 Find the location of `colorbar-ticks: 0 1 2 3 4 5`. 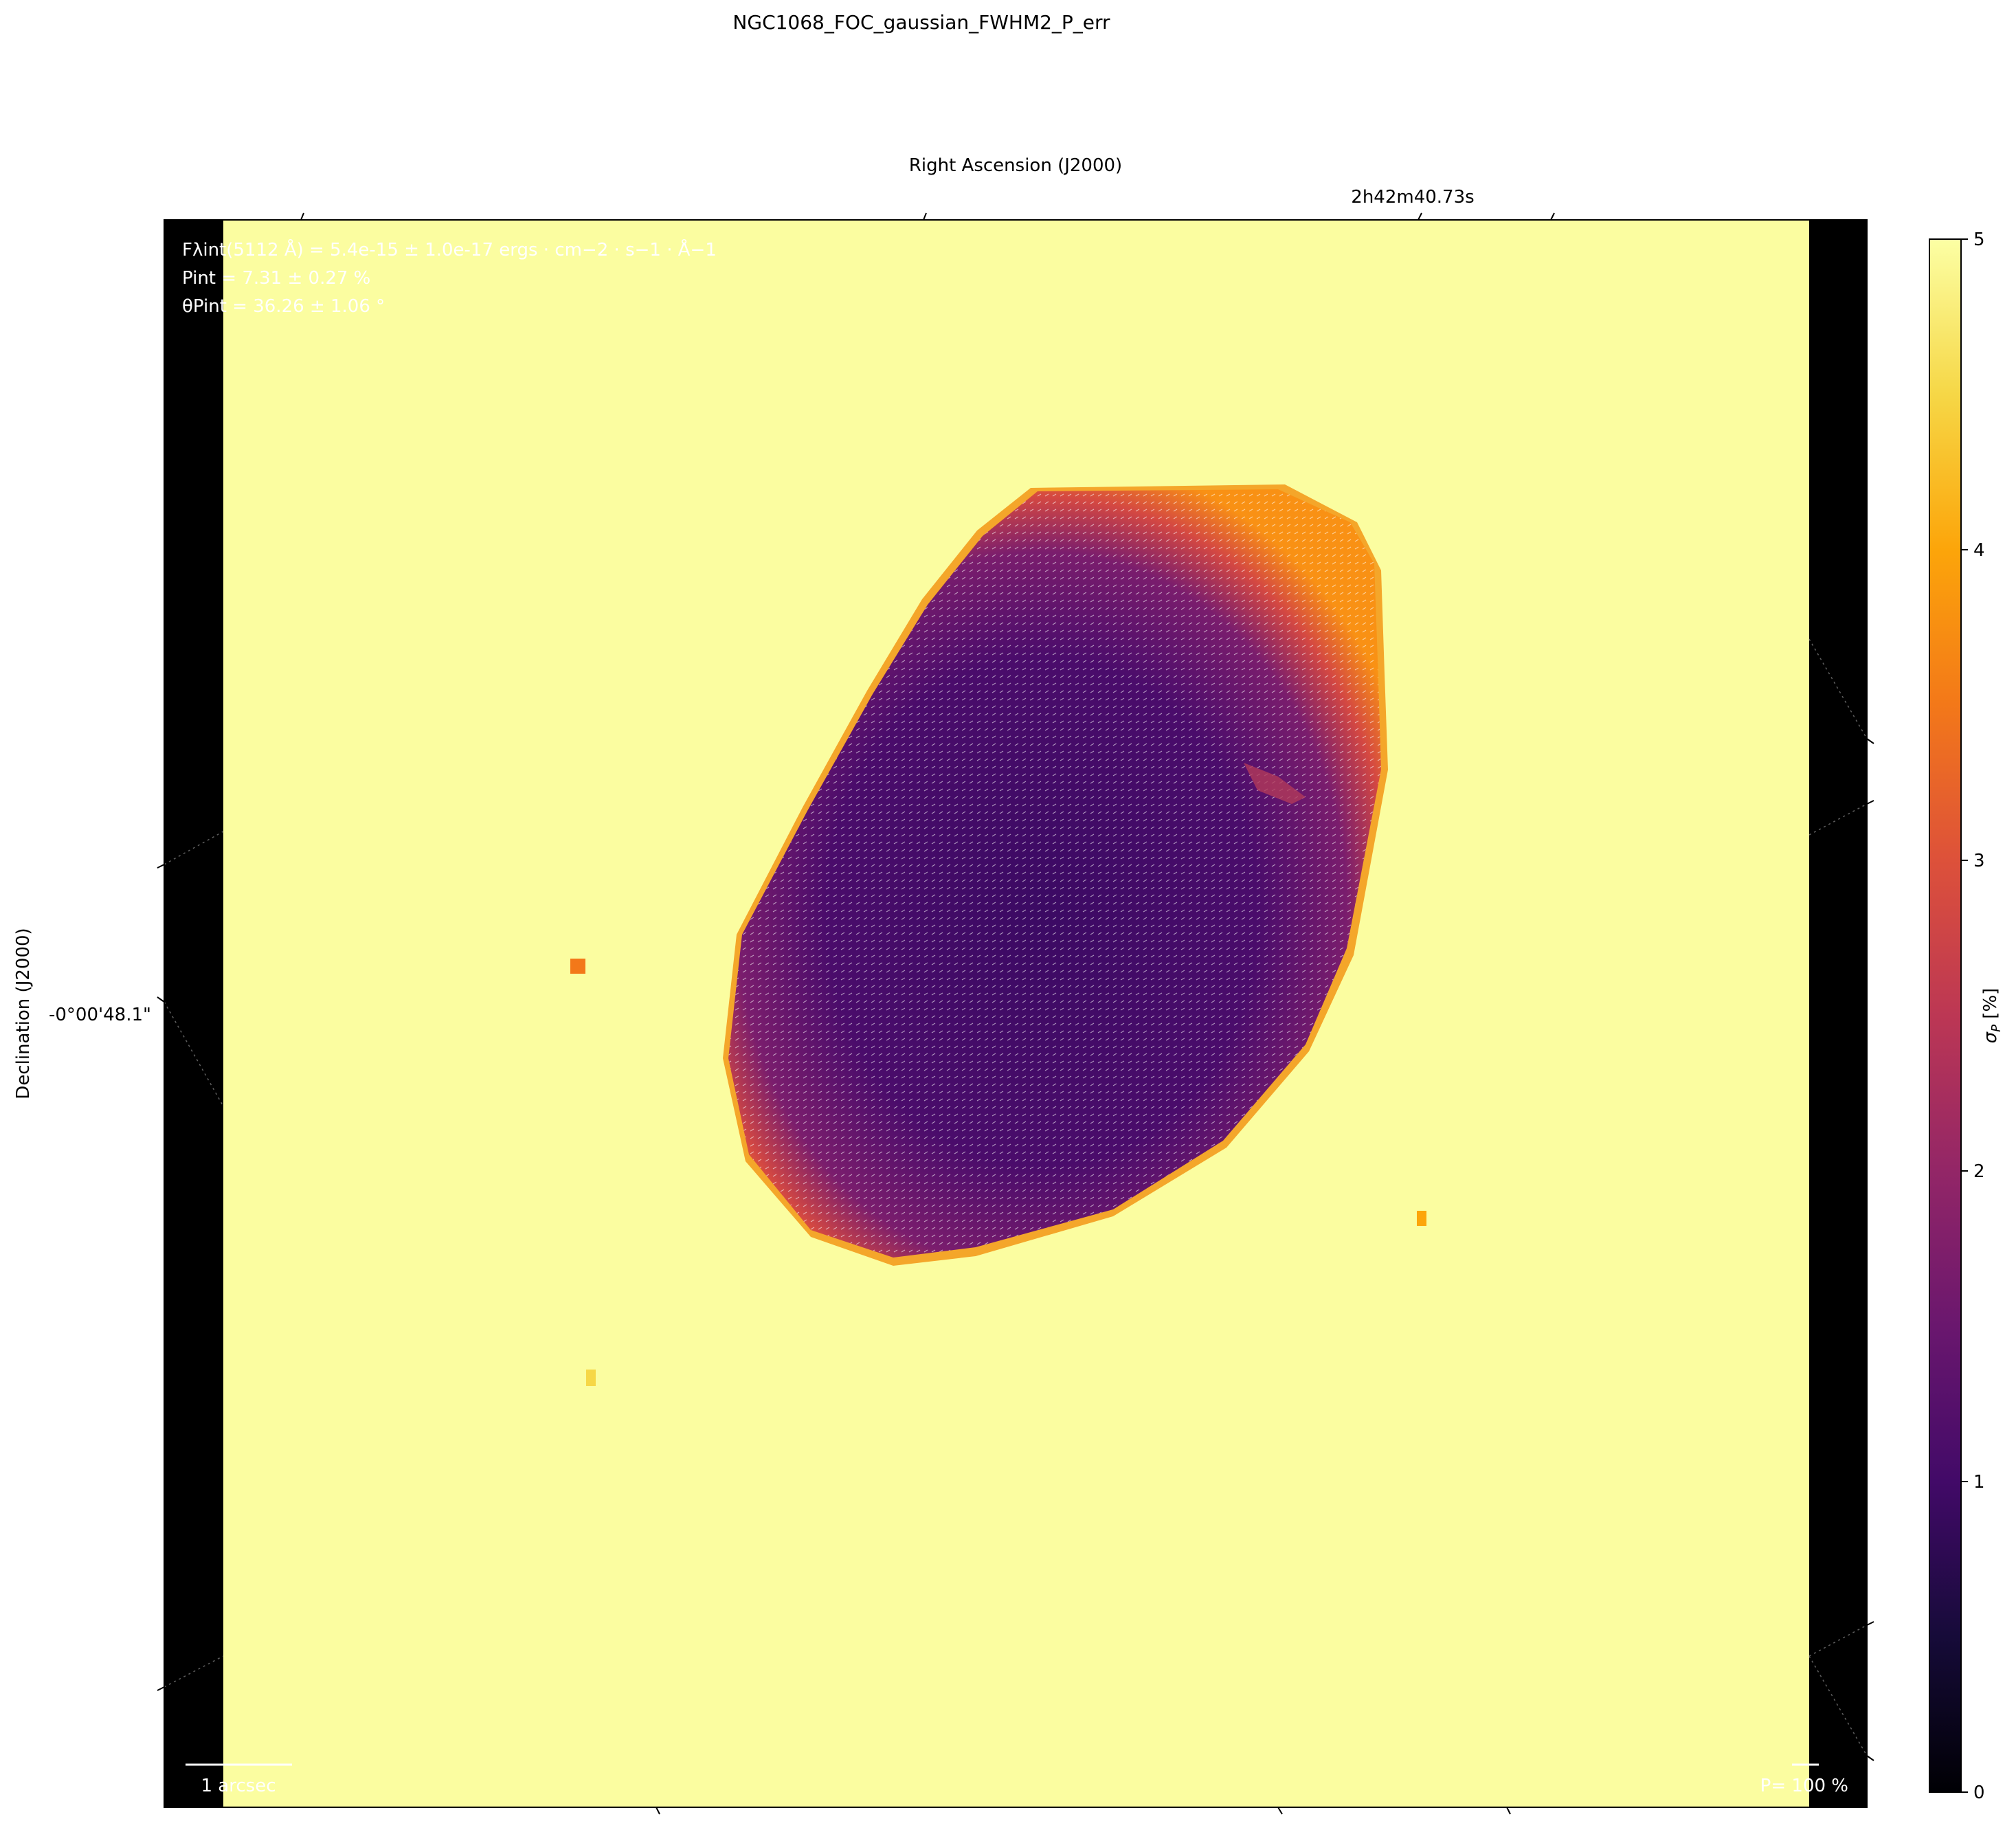

colorbar-ticks: 0 1 2 3 4 5 is located at coordinates (1973, 1016).